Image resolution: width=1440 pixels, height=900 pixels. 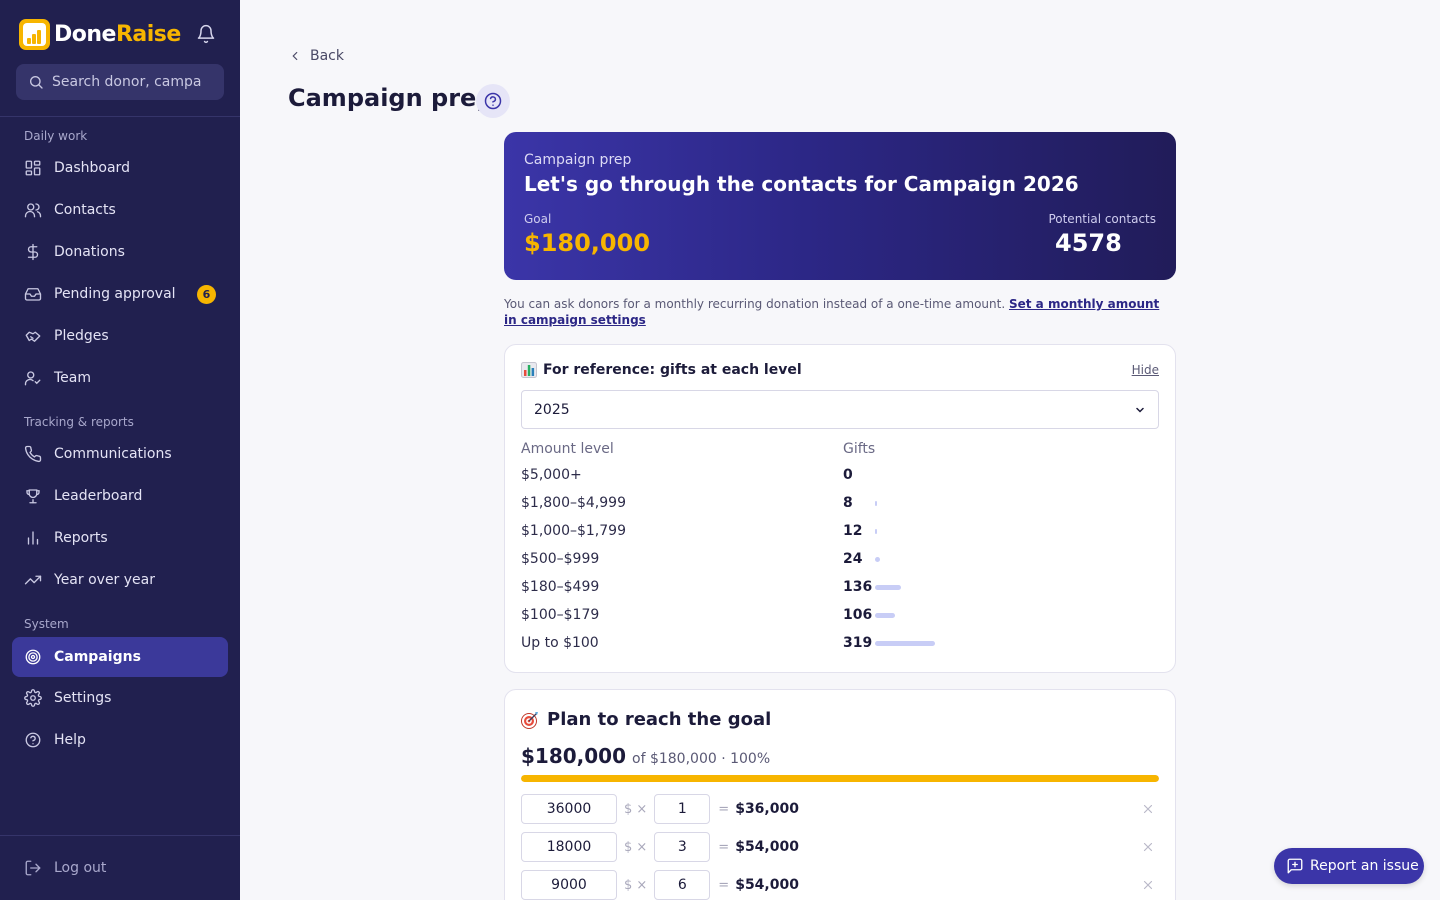 I want to click on sidebar-item-communications: Communications, so click(x=120, y=454).